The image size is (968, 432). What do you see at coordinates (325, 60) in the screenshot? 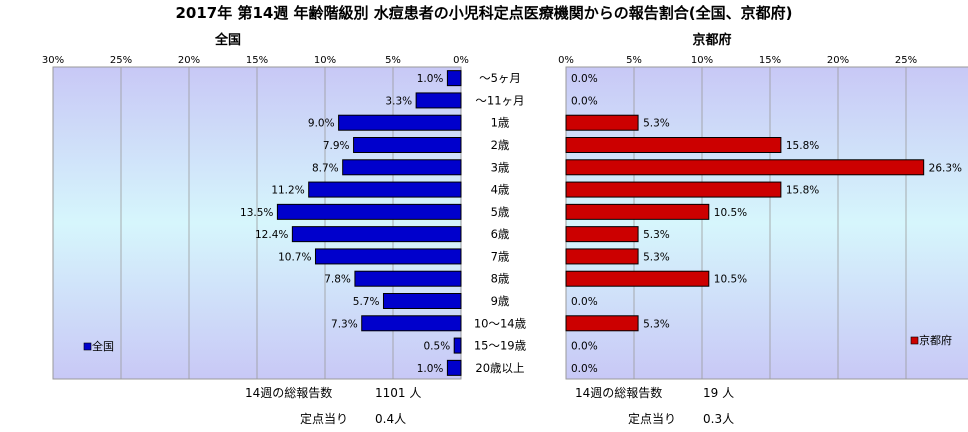
I see `national-tick-label: 10%` at bounding box center [325, 60].